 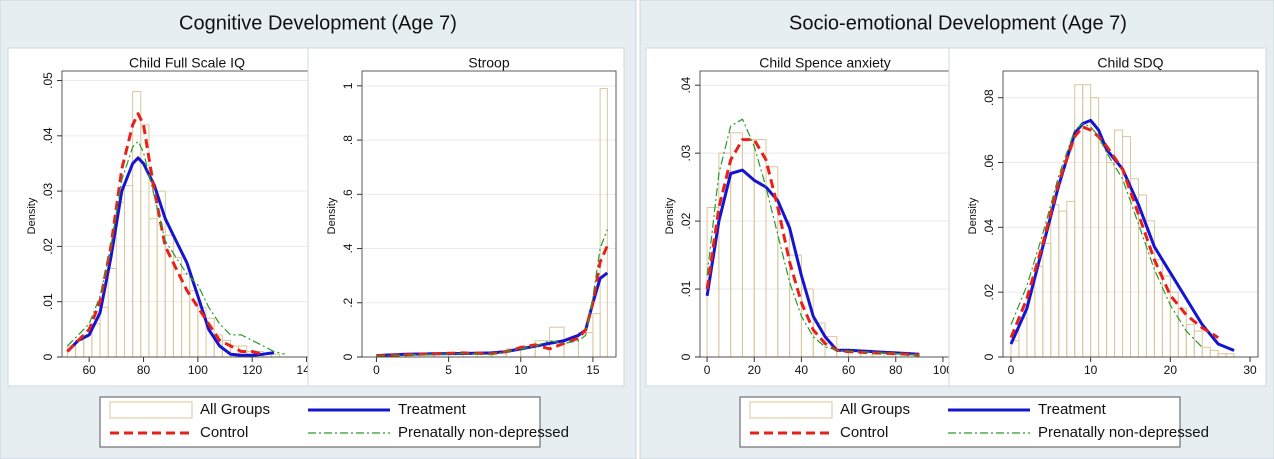 What do you see at coordinates (1130, 63) in the screenshot?
I see `chart-title: Child SDQ` at bounding box center [1130, 63].